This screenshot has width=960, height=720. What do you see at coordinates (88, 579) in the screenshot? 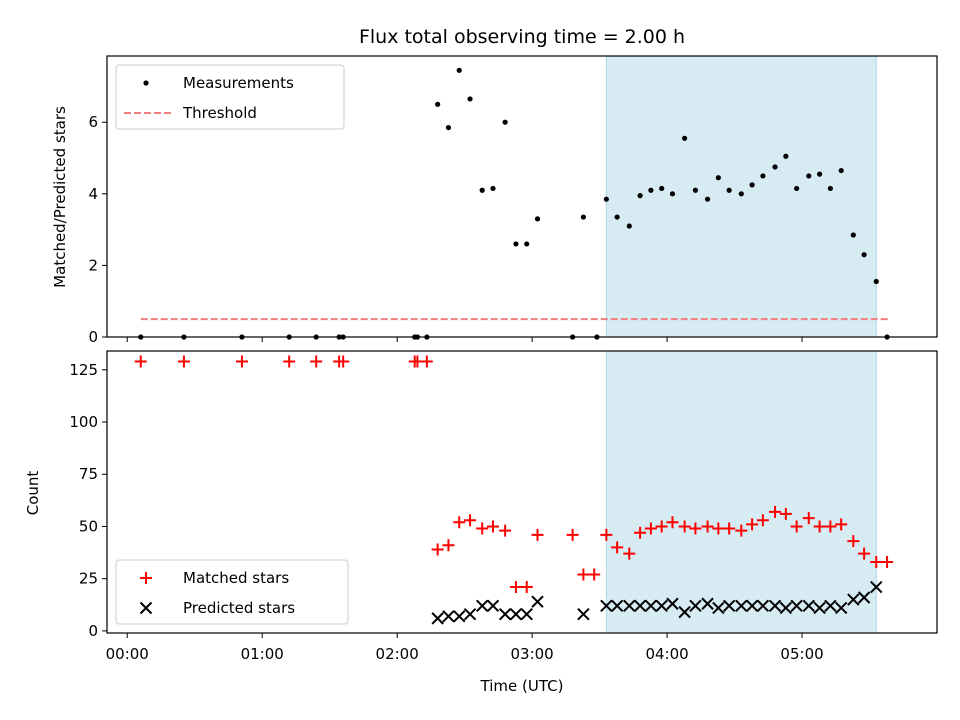
I see `bottom-y-tick-label: 25` at bounding box center [88, 579].